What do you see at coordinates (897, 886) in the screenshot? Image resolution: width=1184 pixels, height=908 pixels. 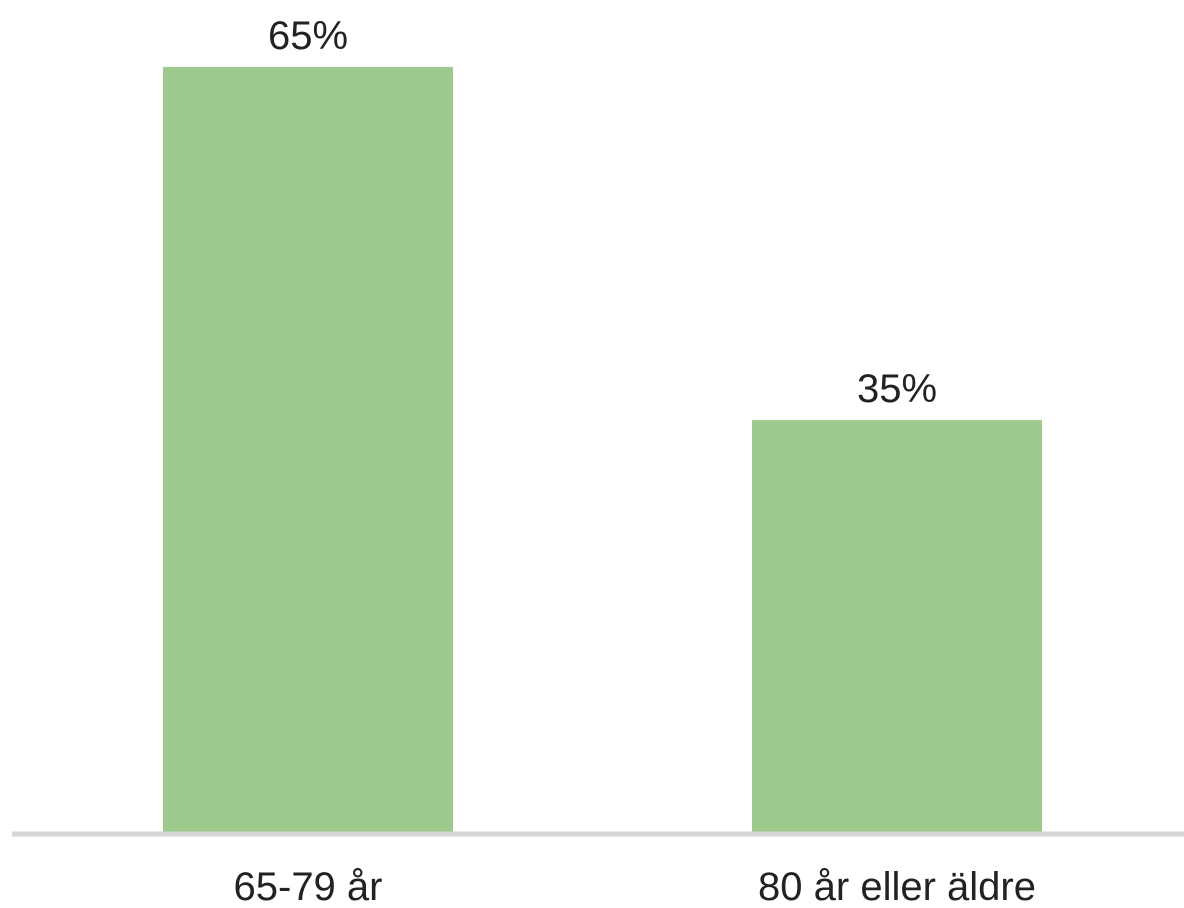 I see `x-tick-label-2: 80 år eller äldre` at bounding box center [897, 886].